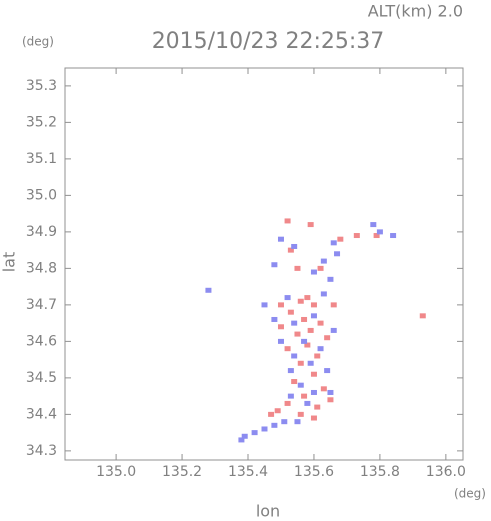 Image resolution: width=491 pixels, height=521 pixels. I want to click on y-tick-label: 35.1, so click(41, 159).